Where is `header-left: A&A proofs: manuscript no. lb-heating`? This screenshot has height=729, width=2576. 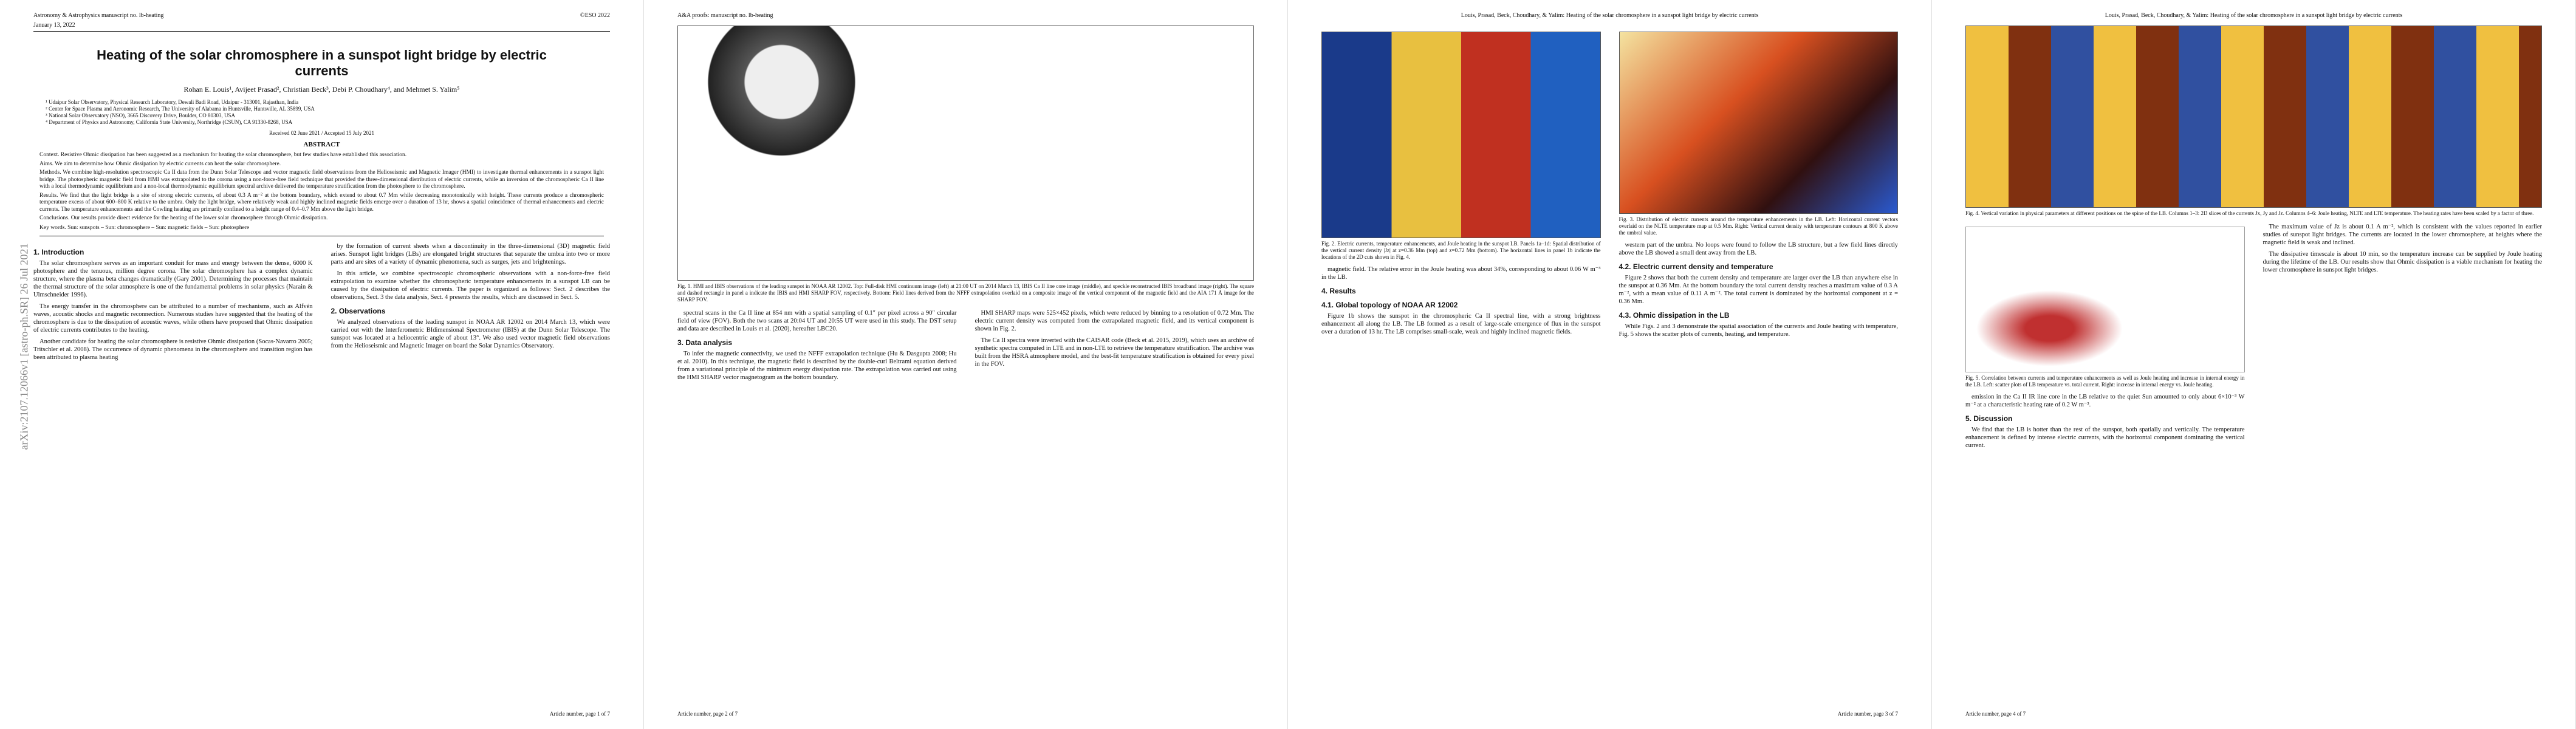 header-left: A&A proofs: manuscript no. lb-heating is located at coordinates (725, 16).